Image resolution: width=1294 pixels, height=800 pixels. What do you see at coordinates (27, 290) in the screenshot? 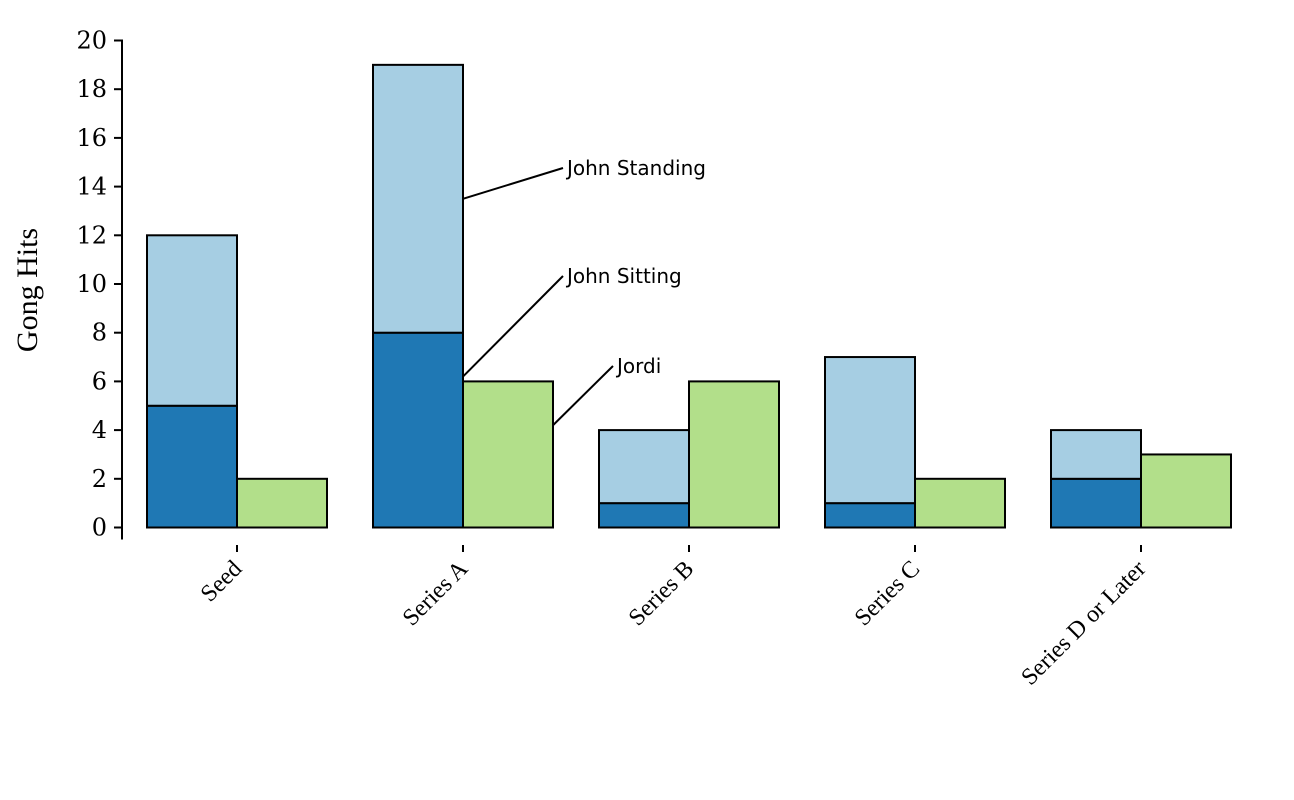
I see `y-axis-title: Gong Hits` at bounding box center [27, 290].